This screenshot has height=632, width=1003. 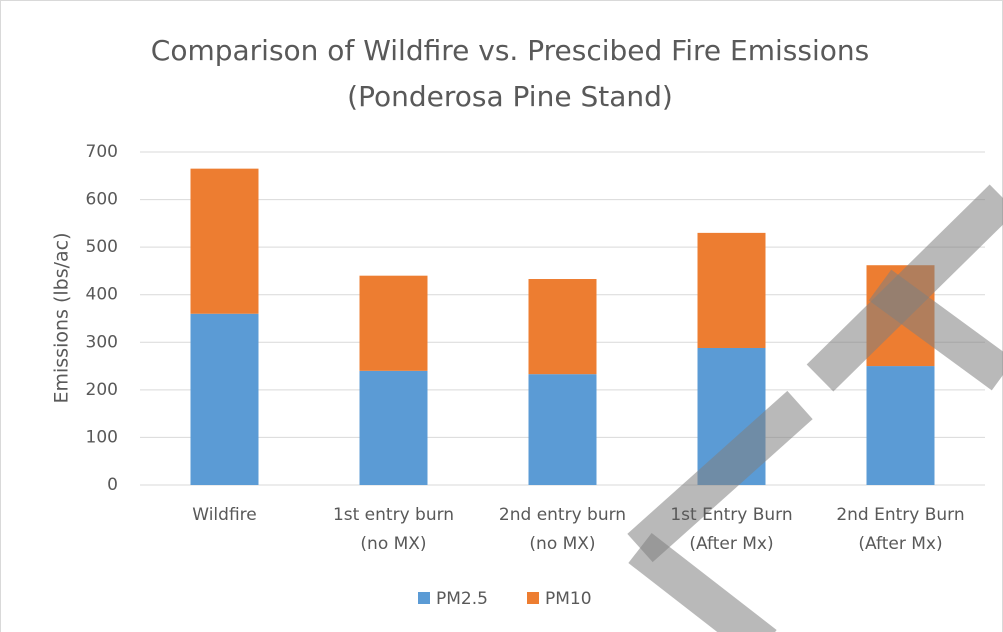 What do you see at coordinates (102, 152) in the screenshot?
I see `y-tick-label: 700` at bounding box center [102, 152].